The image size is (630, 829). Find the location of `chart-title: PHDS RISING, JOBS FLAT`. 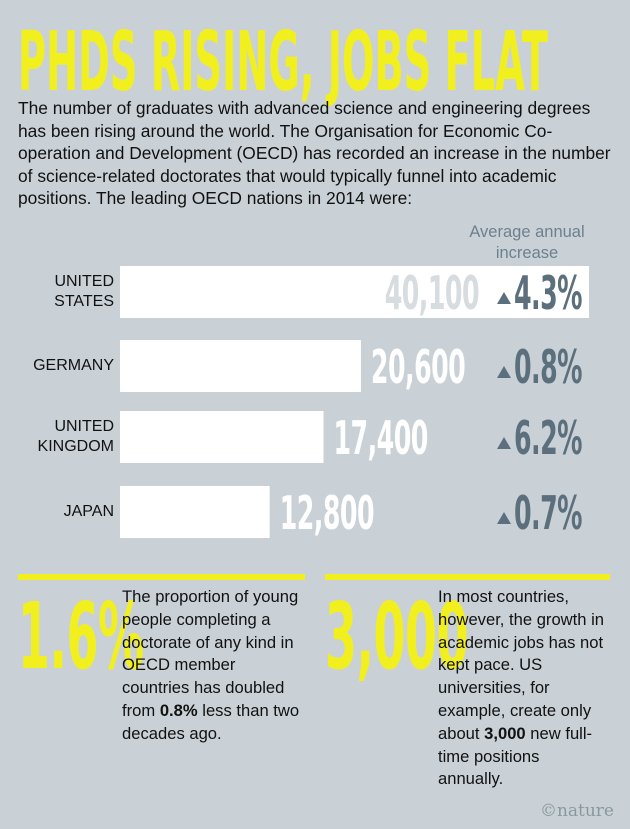

chart-title: PHDS RISING, JOBS FLAT is located at coordinates (283, 62).